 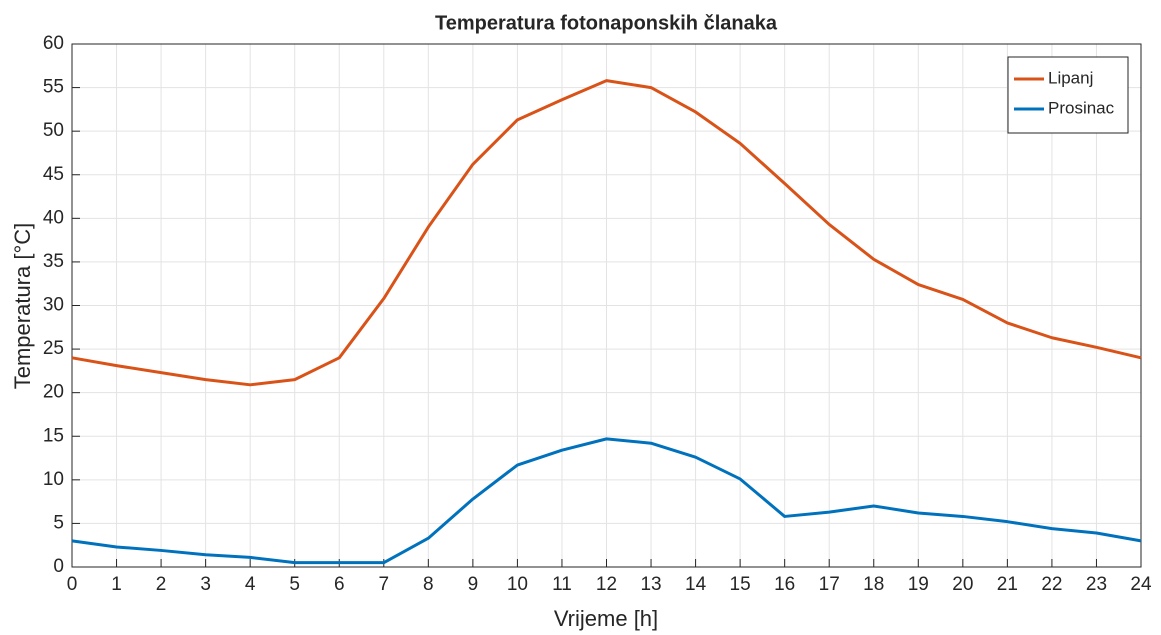 I want to click on y-tick-label: 30, so click(x=53, y=305).